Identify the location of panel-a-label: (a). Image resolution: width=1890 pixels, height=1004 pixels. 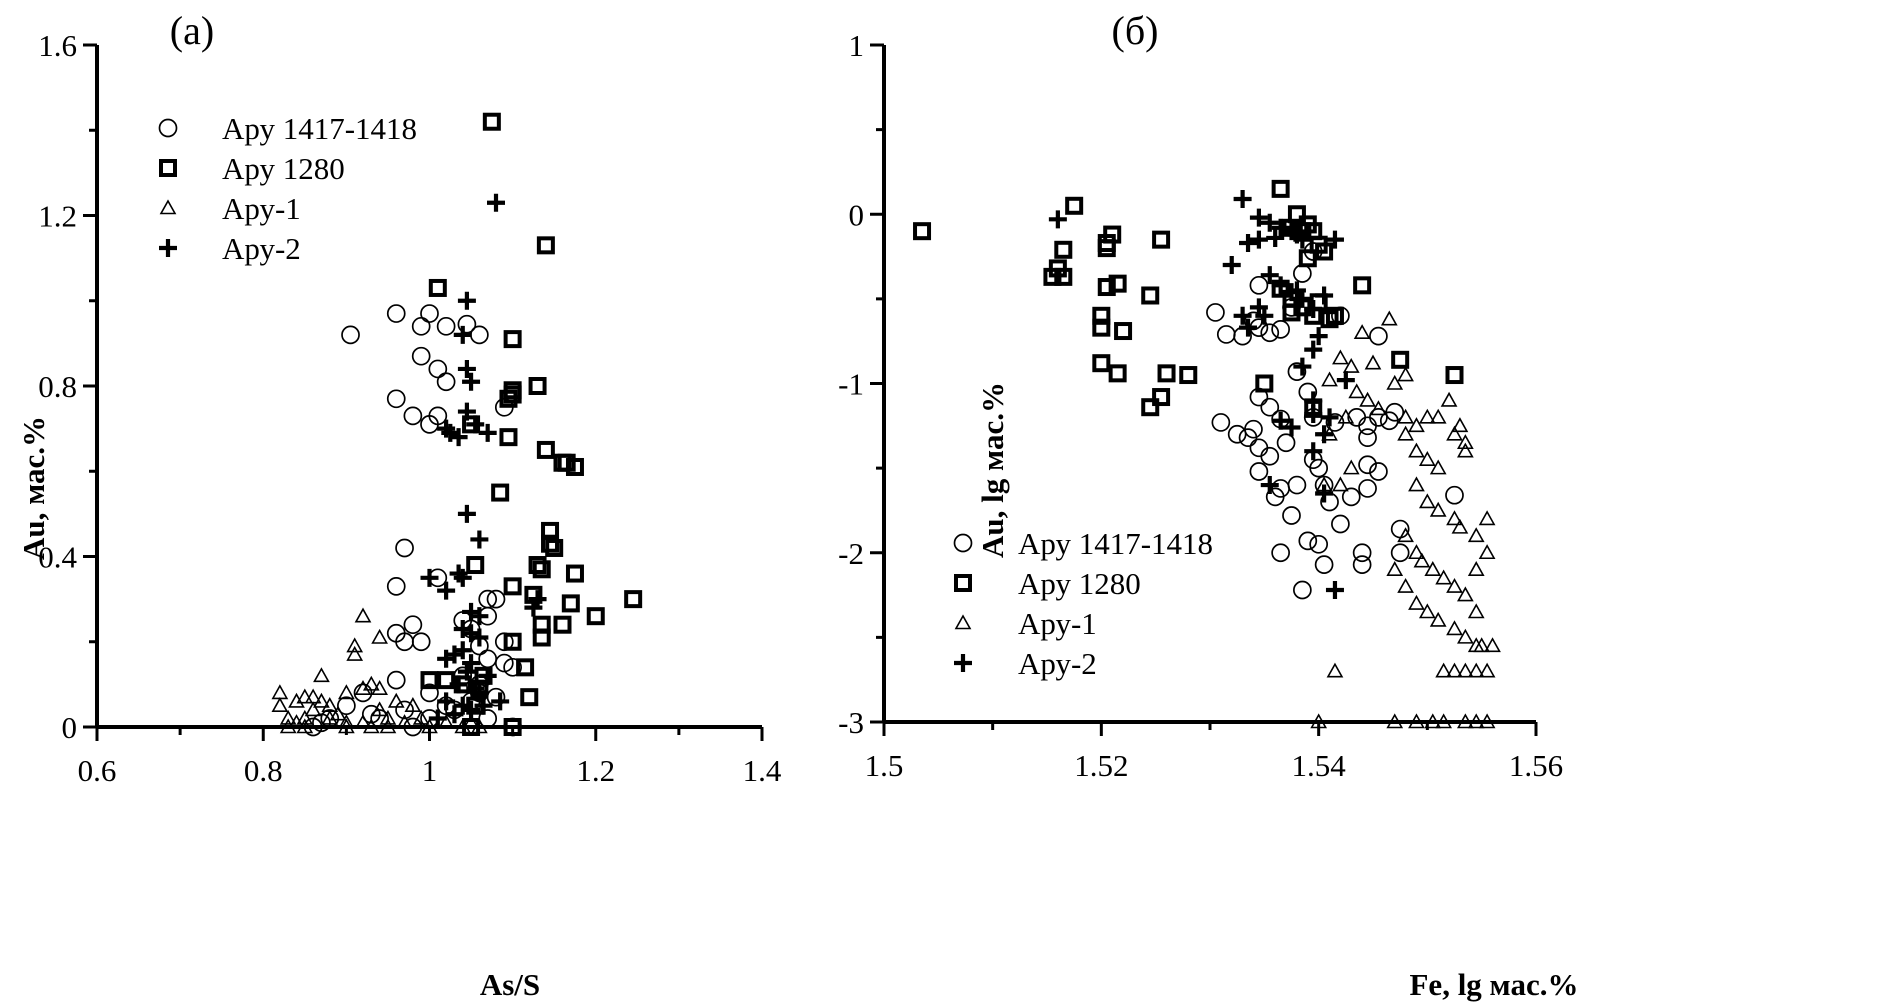
(192, 30).